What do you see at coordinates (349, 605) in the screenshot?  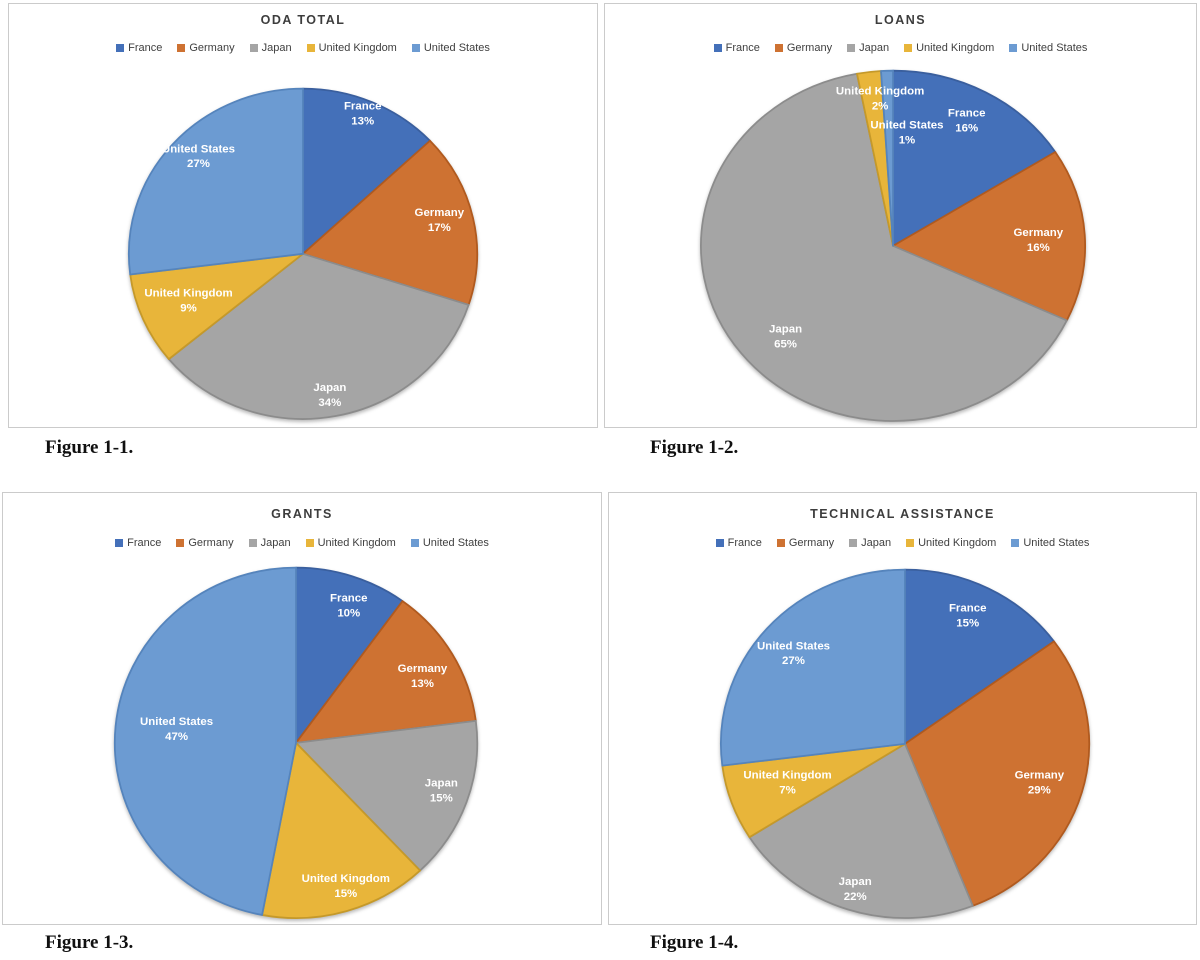 I see `slice-label-france: France 10%` at bounding box center [349, 605].